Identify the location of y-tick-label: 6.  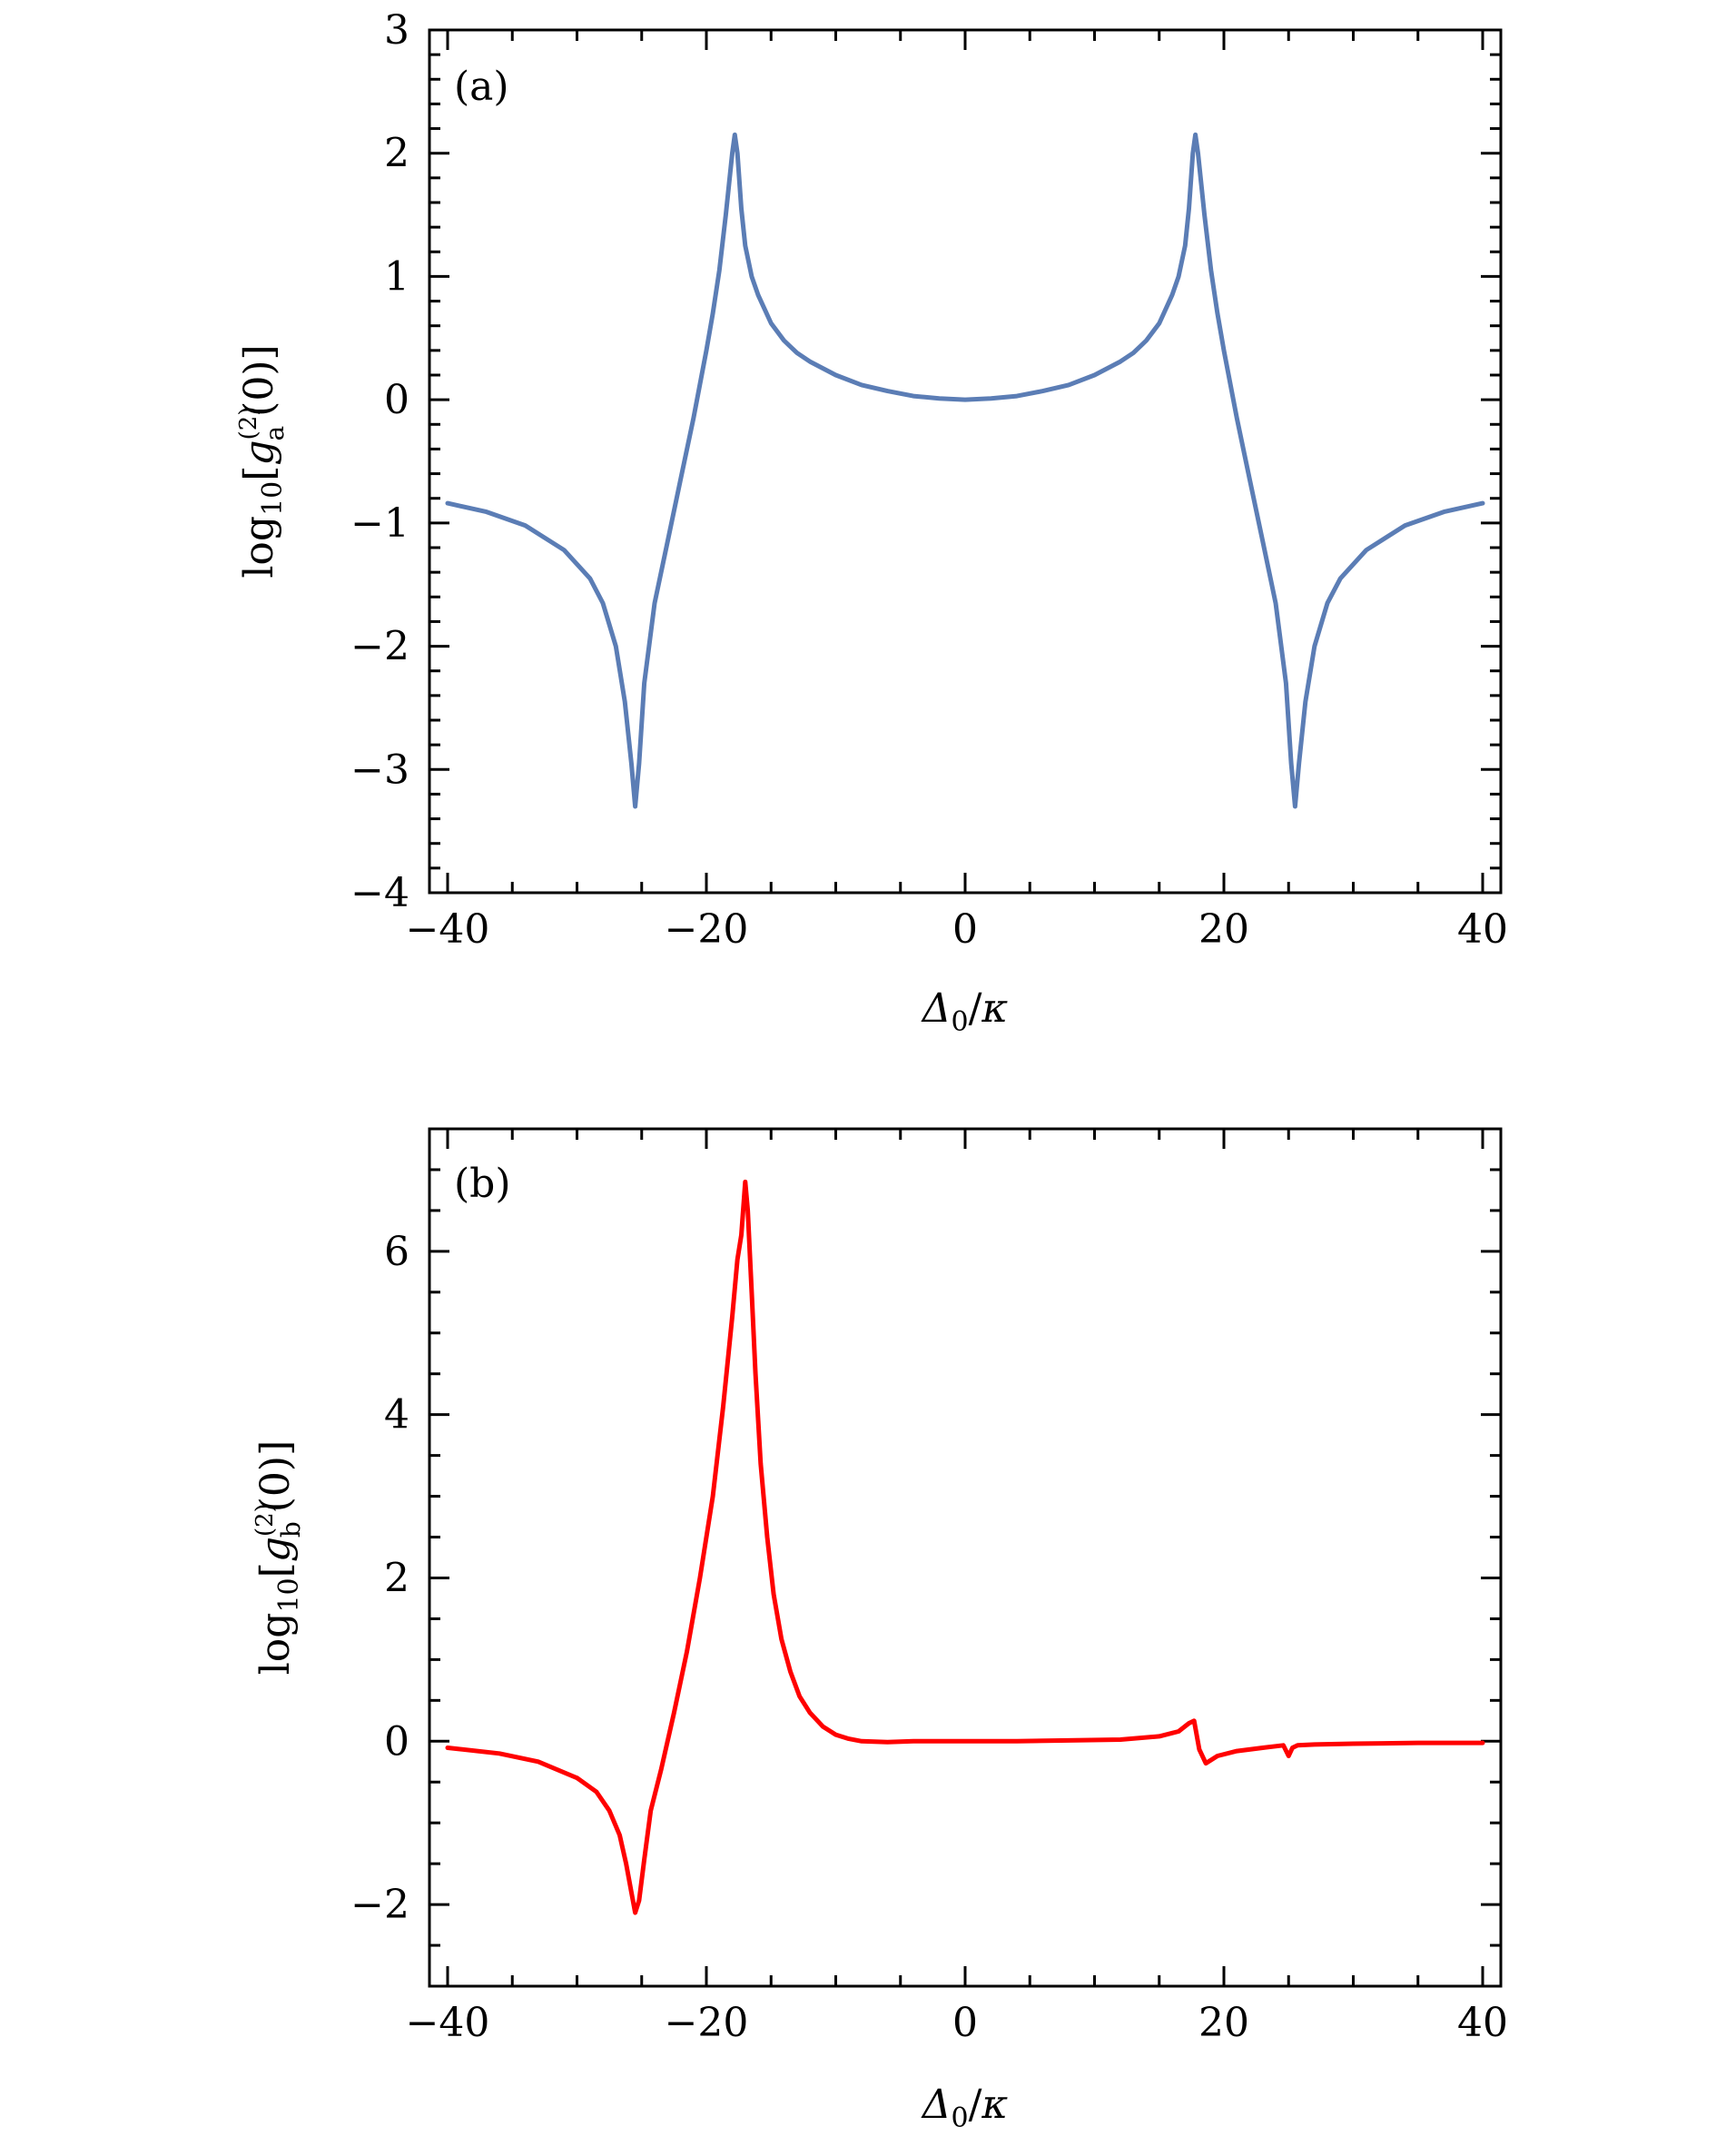
(397, 1252).